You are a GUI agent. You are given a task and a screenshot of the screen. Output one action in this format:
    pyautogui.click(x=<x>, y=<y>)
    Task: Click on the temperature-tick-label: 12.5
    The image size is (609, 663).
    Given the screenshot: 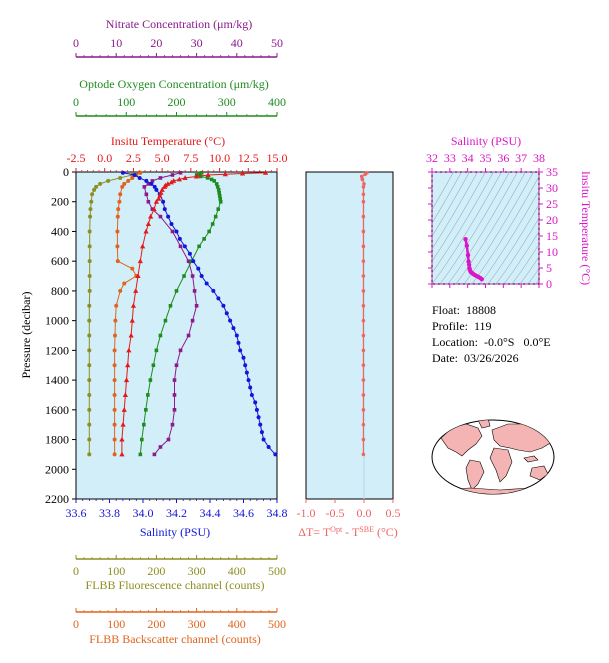 What is the action you would take?
    pyautogui.click(x=248, y=158)
    